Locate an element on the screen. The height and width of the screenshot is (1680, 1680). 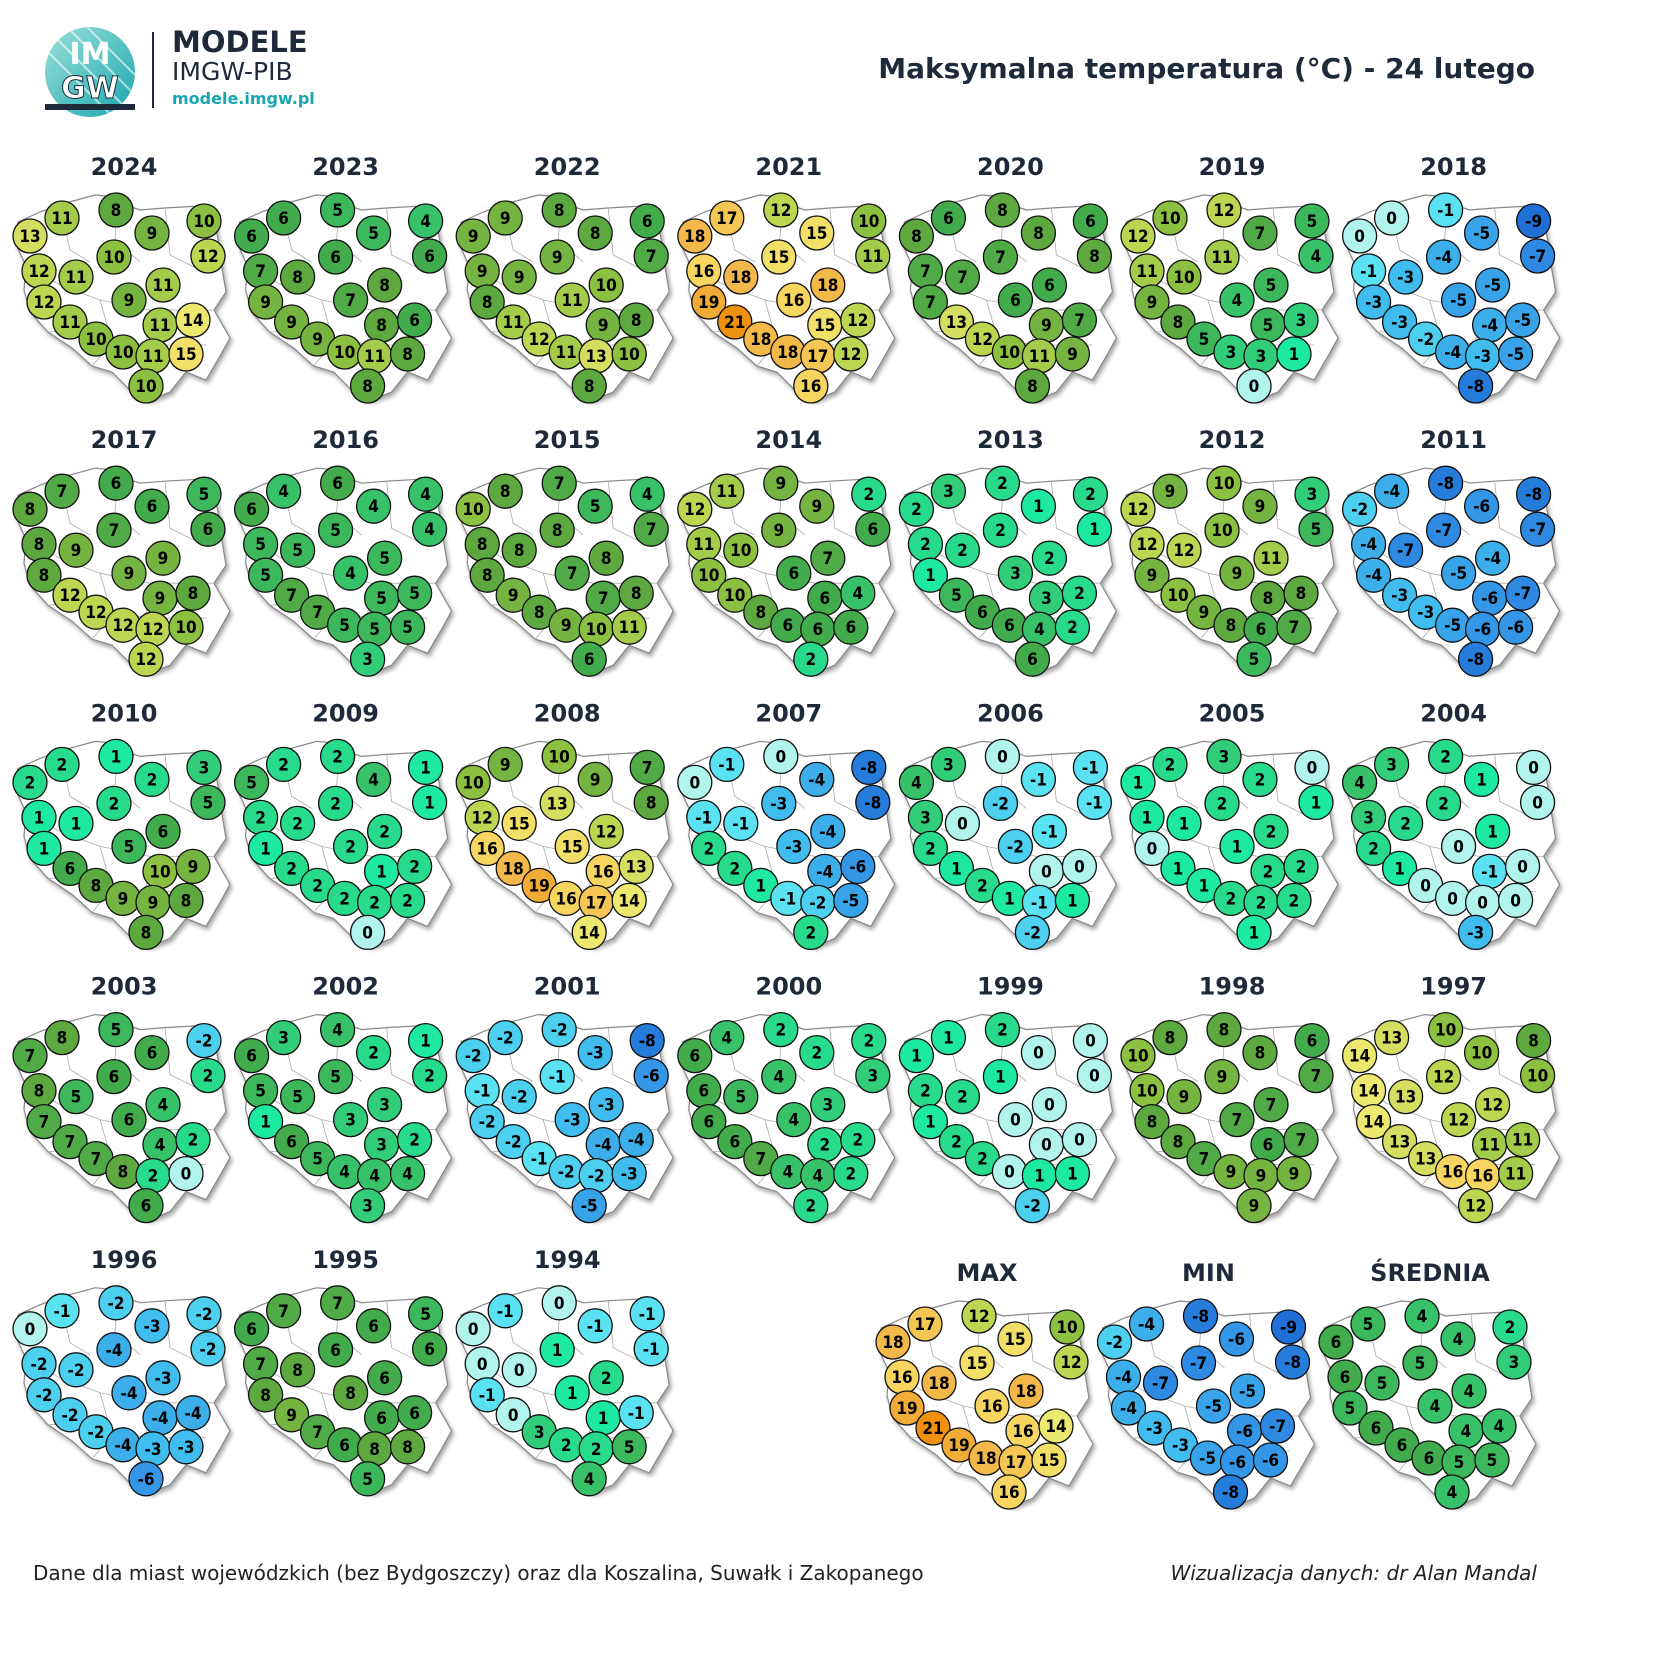
city-value: -2 is located at coordinates (473, 1057).